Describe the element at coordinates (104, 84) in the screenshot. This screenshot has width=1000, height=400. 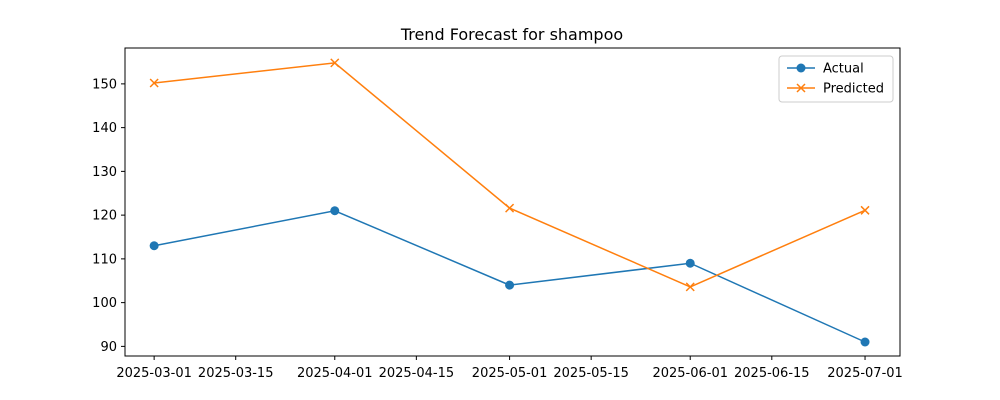
I see `y-tick-label: 150` at that location.